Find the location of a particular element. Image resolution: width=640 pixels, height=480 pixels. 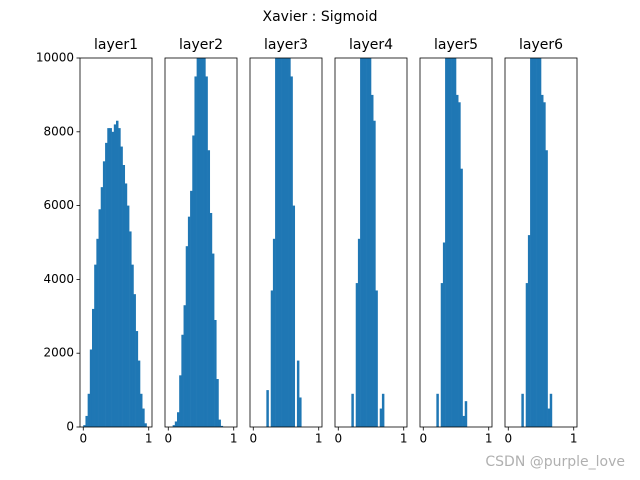

figure-title: Xavier : Sigmoid is located at coordinates (320, 17).